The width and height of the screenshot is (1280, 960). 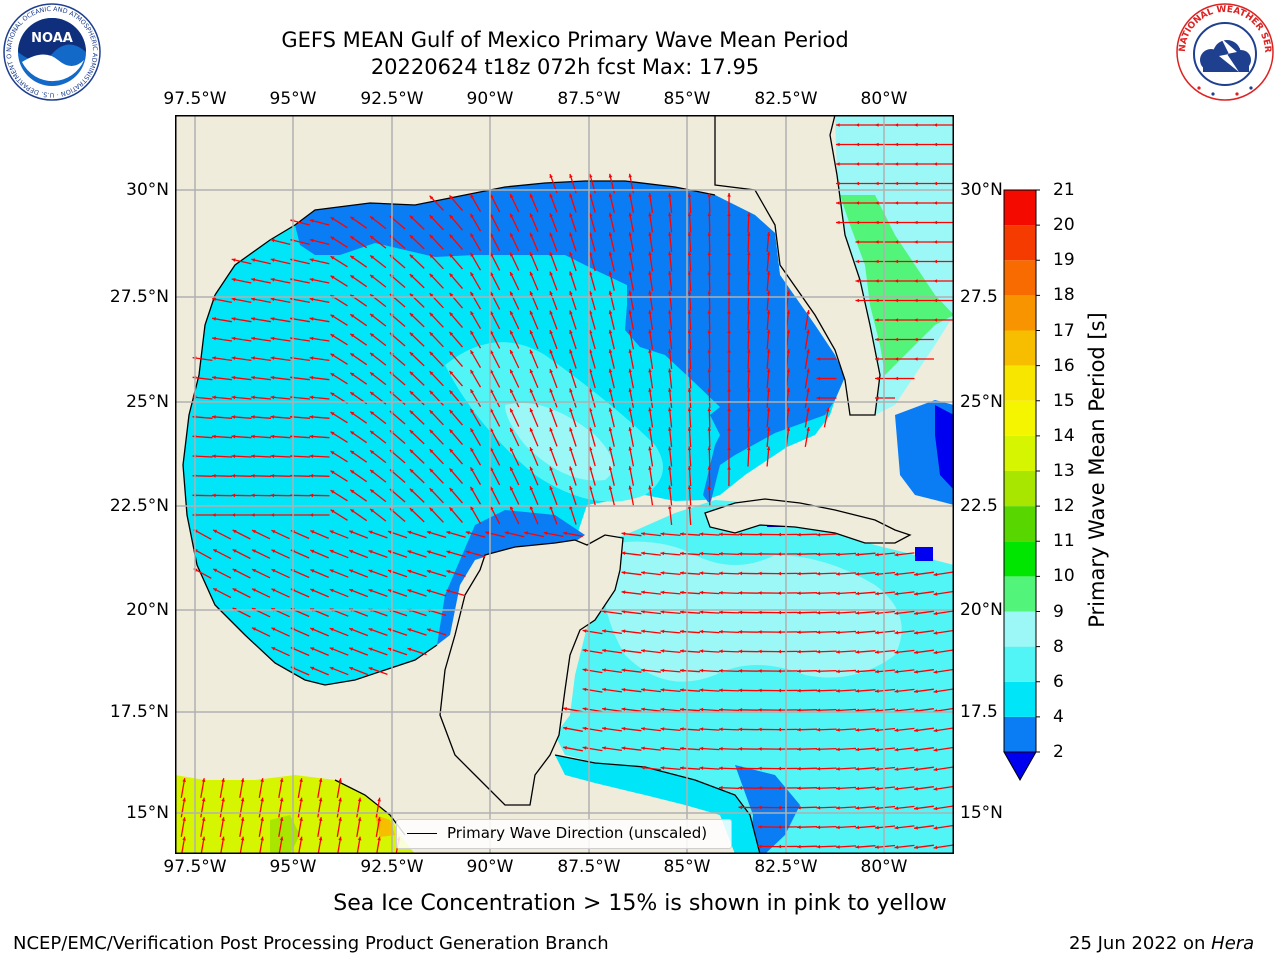 I want to click on lon-label-top: 80°W, so click(x=884, y=99).